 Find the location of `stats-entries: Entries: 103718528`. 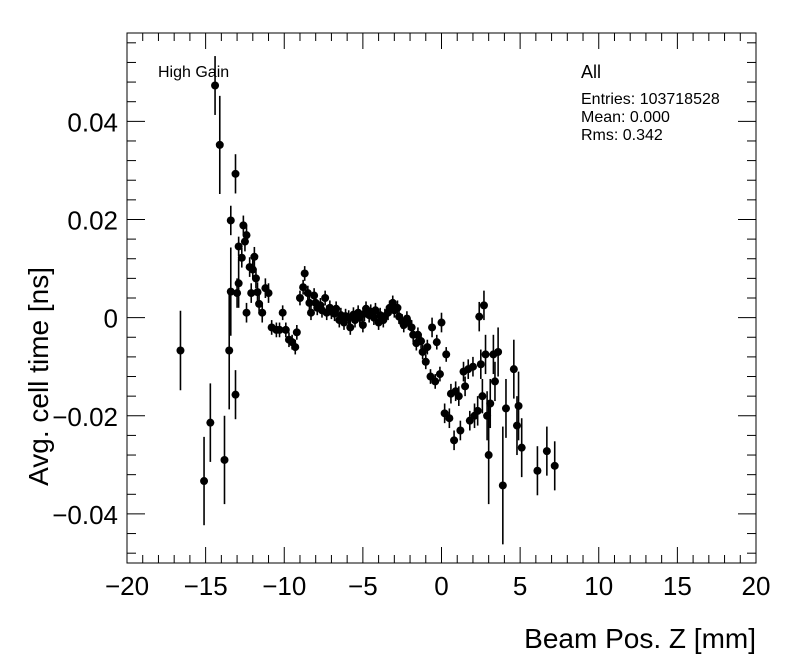

stats-entries: Entries: 103718528 is located at coordinates (650, 99).